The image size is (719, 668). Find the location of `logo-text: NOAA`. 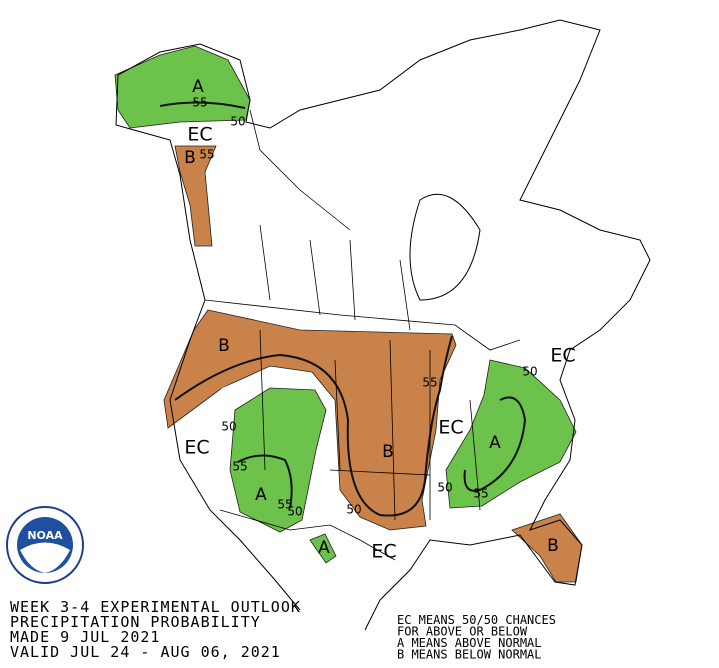

logo-text: NOAA is located at coordinates (45, 535).